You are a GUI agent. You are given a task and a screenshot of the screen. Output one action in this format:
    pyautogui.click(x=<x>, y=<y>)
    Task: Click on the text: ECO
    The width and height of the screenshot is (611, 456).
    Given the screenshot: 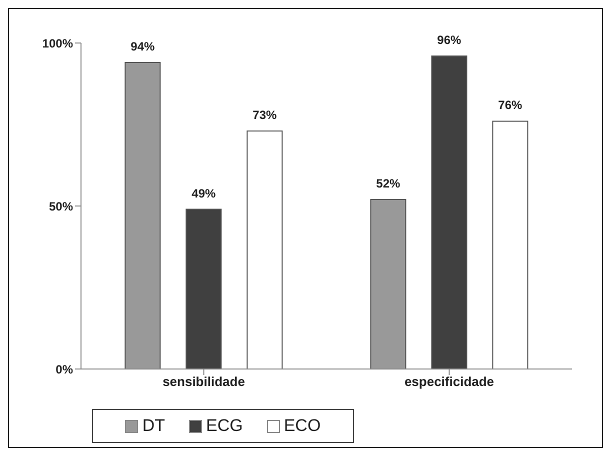 What is the action you would take?
    pyautogui.click(x=302, y=426)
    